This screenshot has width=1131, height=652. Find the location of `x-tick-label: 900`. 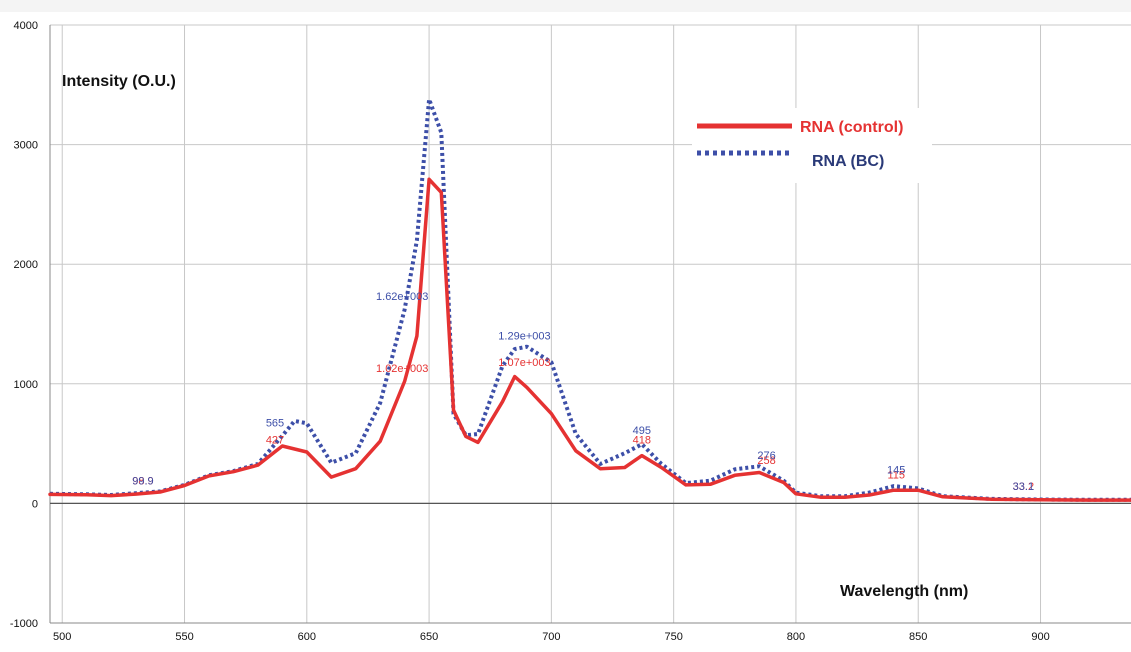

x-tick-label: 900 is located at coordinates (1040, 637).